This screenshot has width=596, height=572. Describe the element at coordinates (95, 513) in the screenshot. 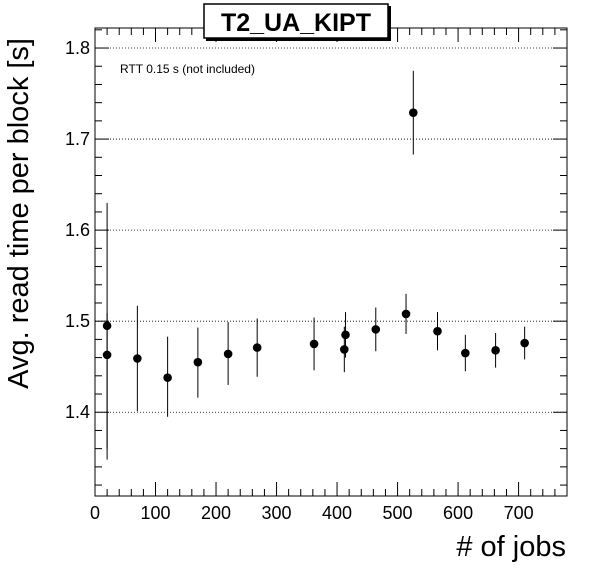

I see `x-tick-label-0: 0` at that location.